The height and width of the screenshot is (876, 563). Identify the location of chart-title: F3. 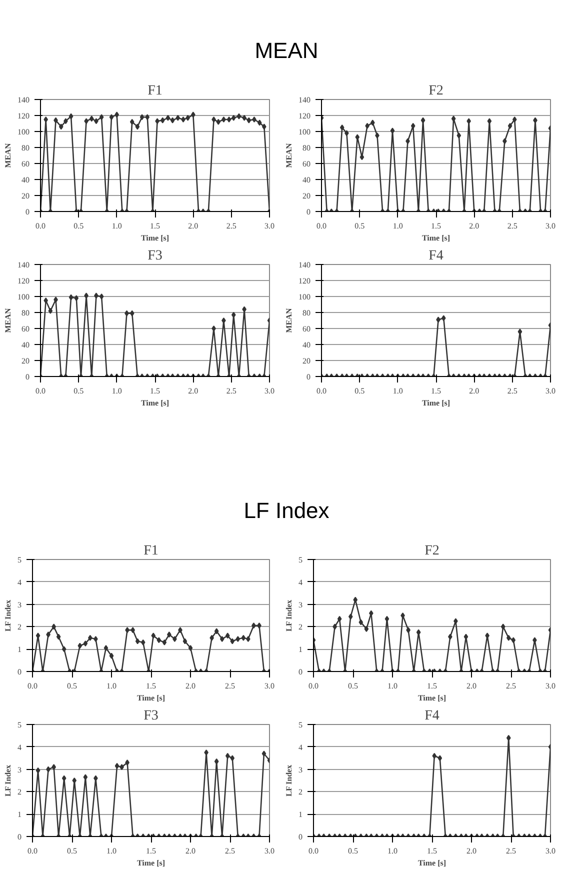
(155, 256).